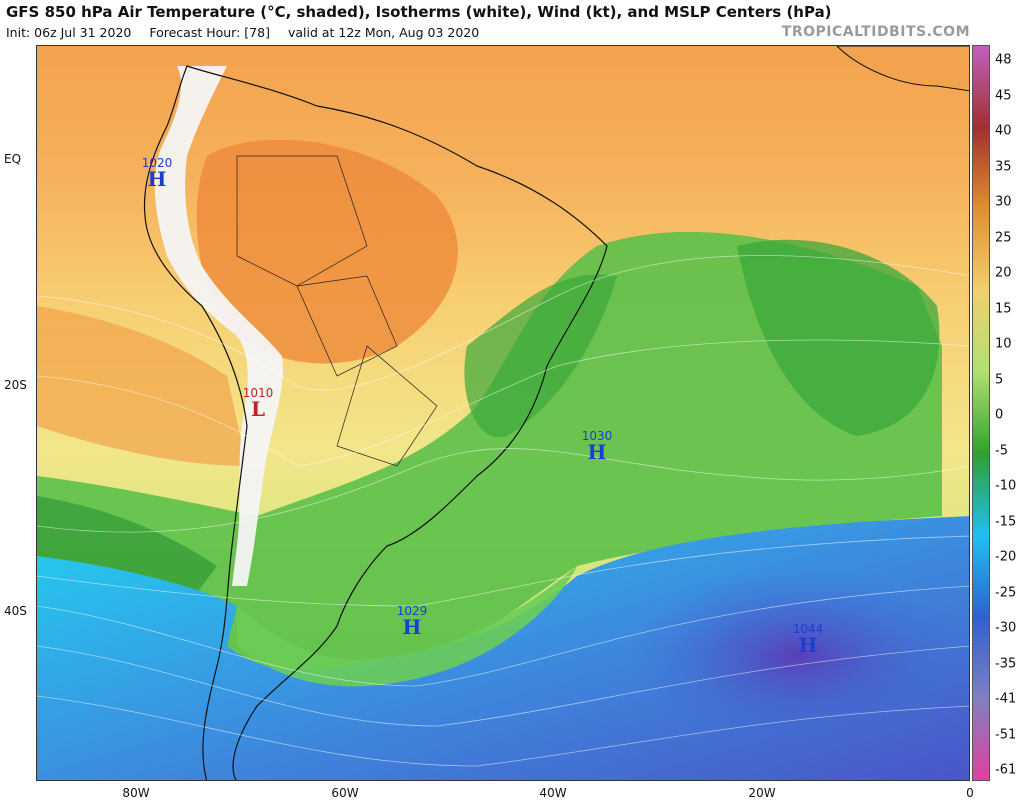 The width and height of the screenshot is (1024, 800). What do you see at coordinates (157, 163) in the screenshot?
I see `pressure-value: 1020` at bounding box center [157, 163].